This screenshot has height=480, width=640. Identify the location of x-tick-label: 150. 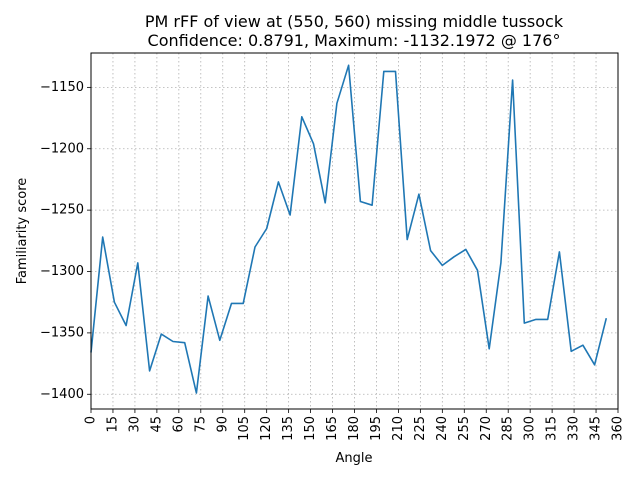
(310, 428).